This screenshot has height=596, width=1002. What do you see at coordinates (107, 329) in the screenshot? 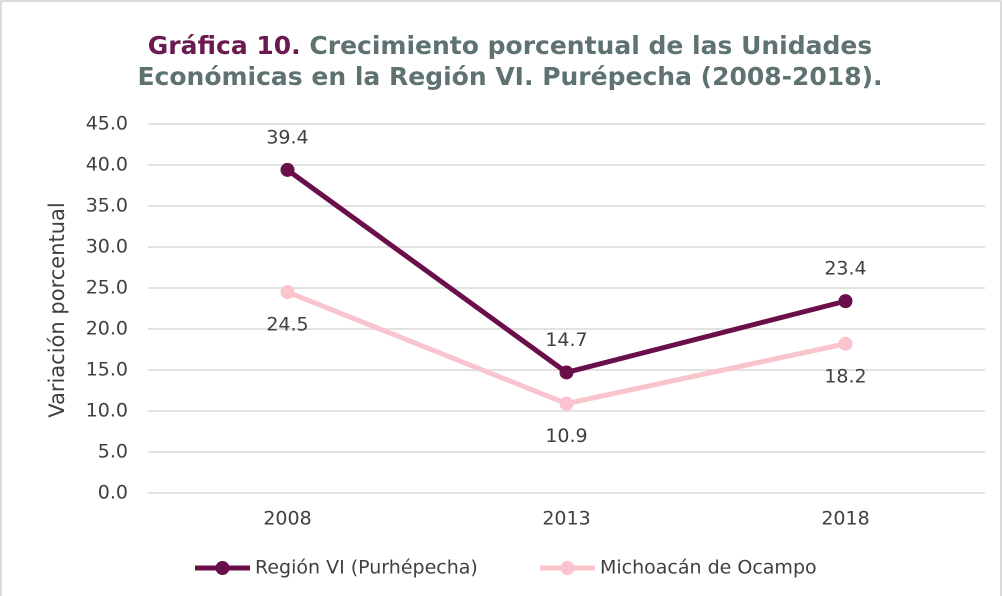
I see `y-tick-label: 20.0` at bounding box center [107, 329].